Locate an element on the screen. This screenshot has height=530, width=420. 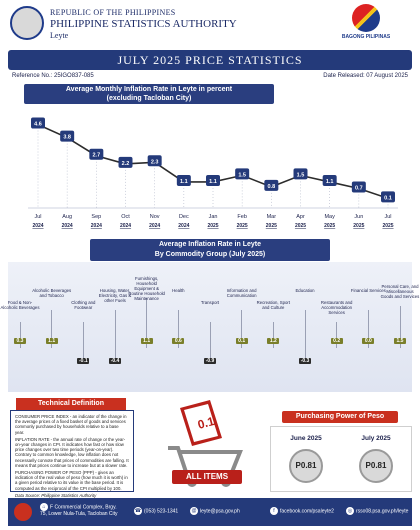
footer-email-text: leyte@psa.gov.ph is located at coordinates (220, 511).